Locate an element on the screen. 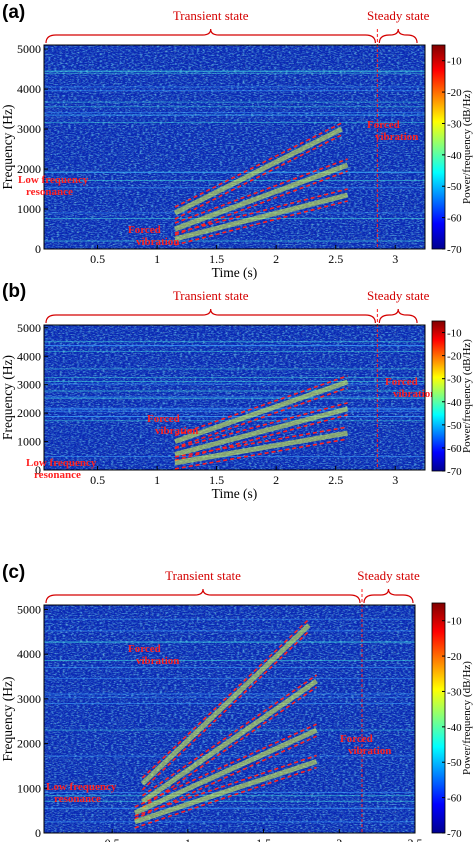  panel-label: (b) is located at coordinates (14, 291).